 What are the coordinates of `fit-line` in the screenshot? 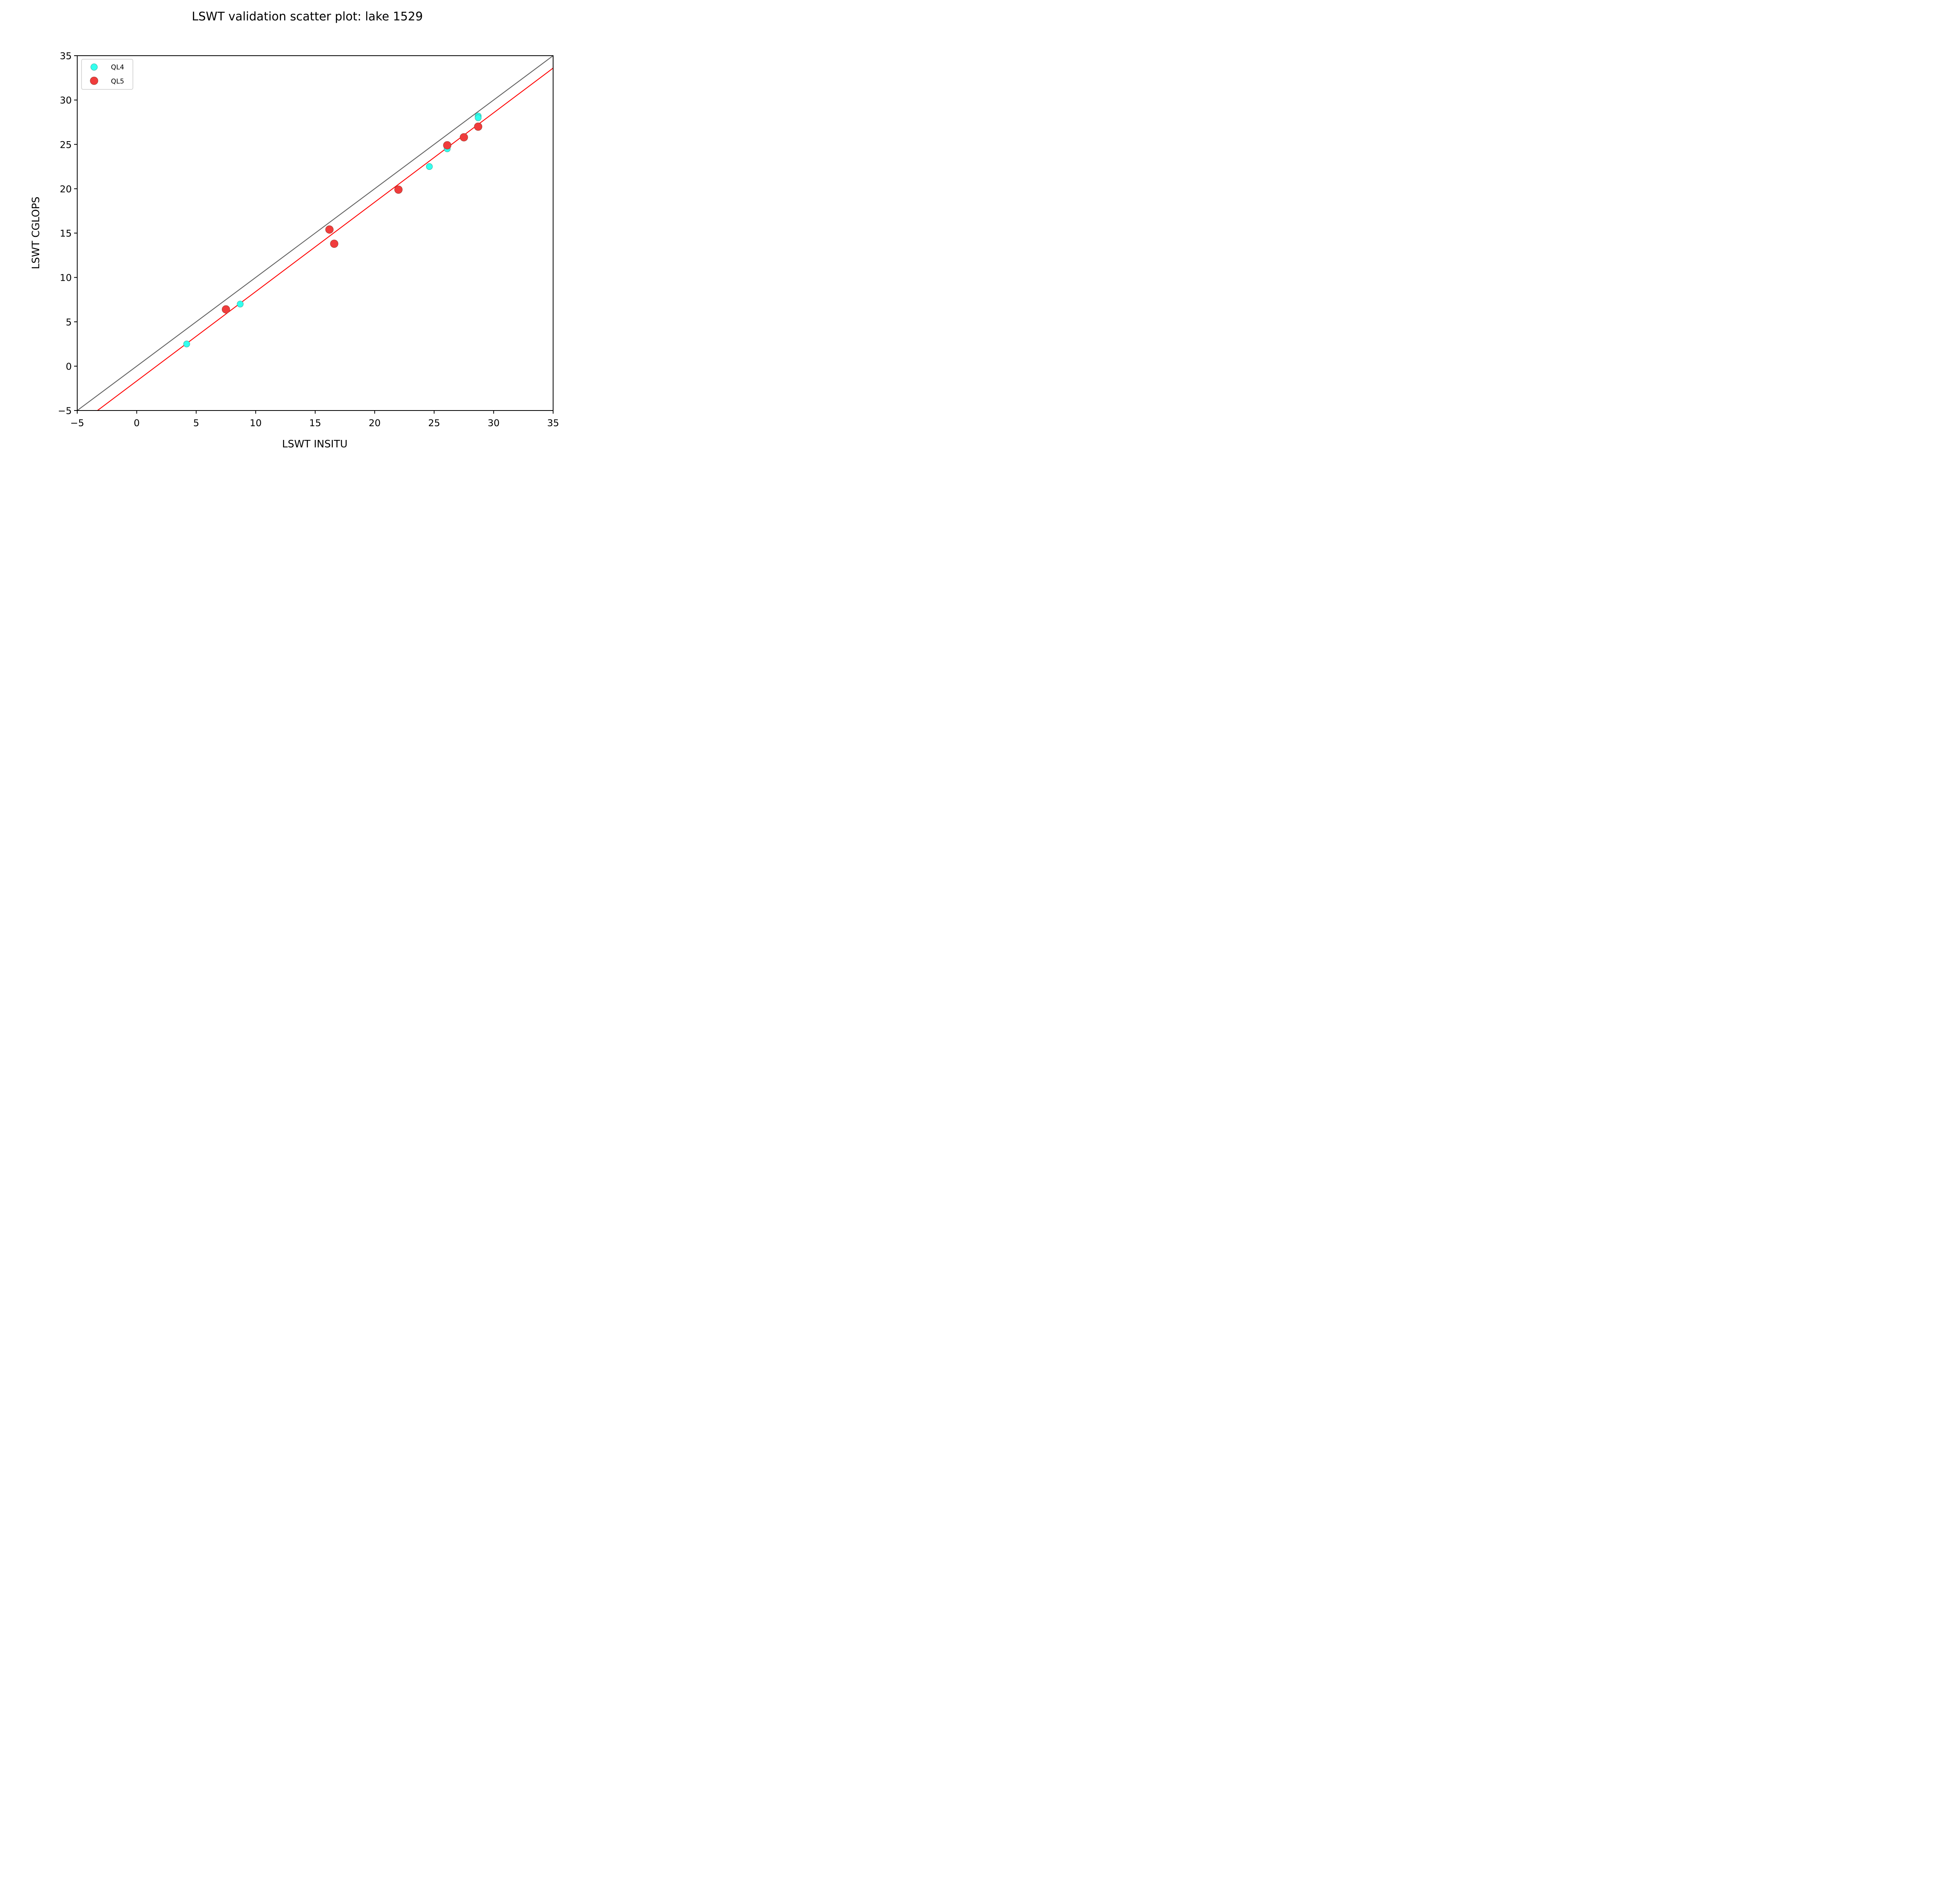 It's located at (325, 239).